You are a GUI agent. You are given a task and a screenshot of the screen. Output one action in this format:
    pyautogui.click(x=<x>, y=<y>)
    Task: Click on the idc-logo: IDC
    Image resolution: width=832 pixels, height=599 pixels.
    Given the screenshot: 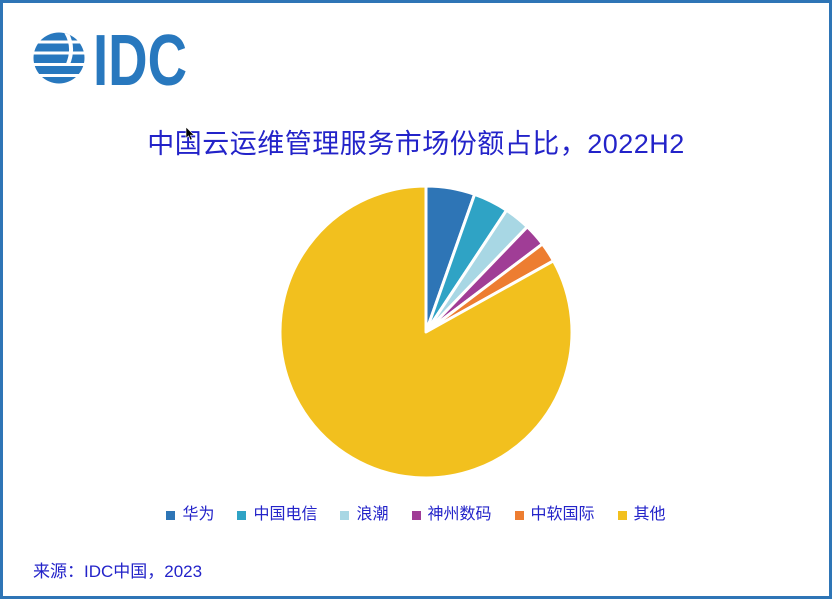 What is the action you would take?
    pyautogui.click(x=110, y=59)
    